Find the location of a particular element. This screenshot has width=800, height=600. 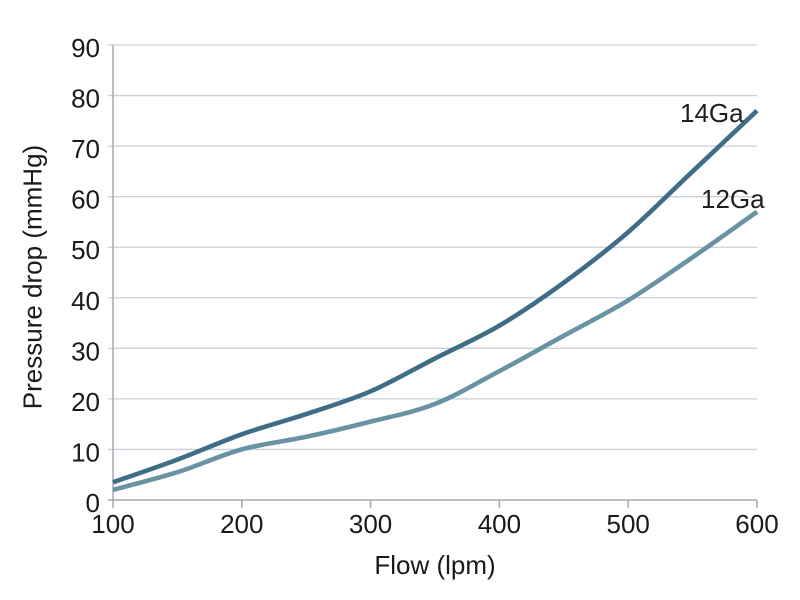

series-label-14ga: 14Ga is located at coordinates (712, 113).